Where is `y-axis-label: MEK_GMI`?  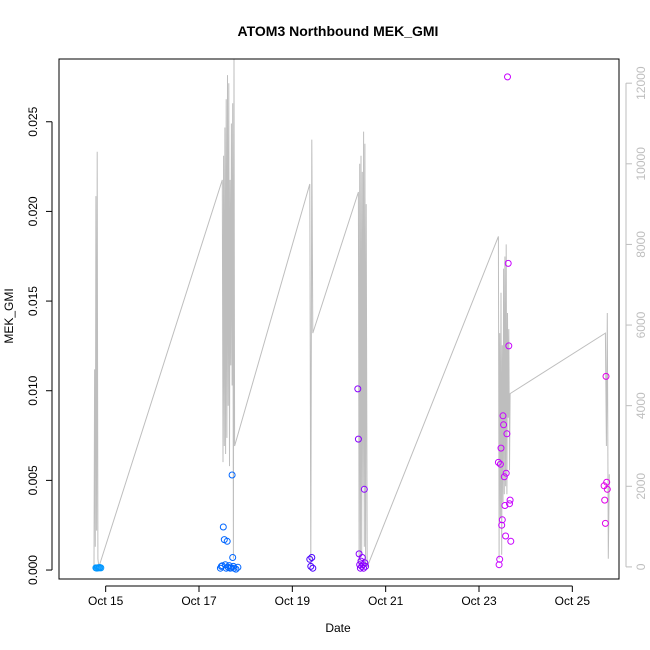
y-axis-label: MEK_GMI is located at coordinates (9, 315).